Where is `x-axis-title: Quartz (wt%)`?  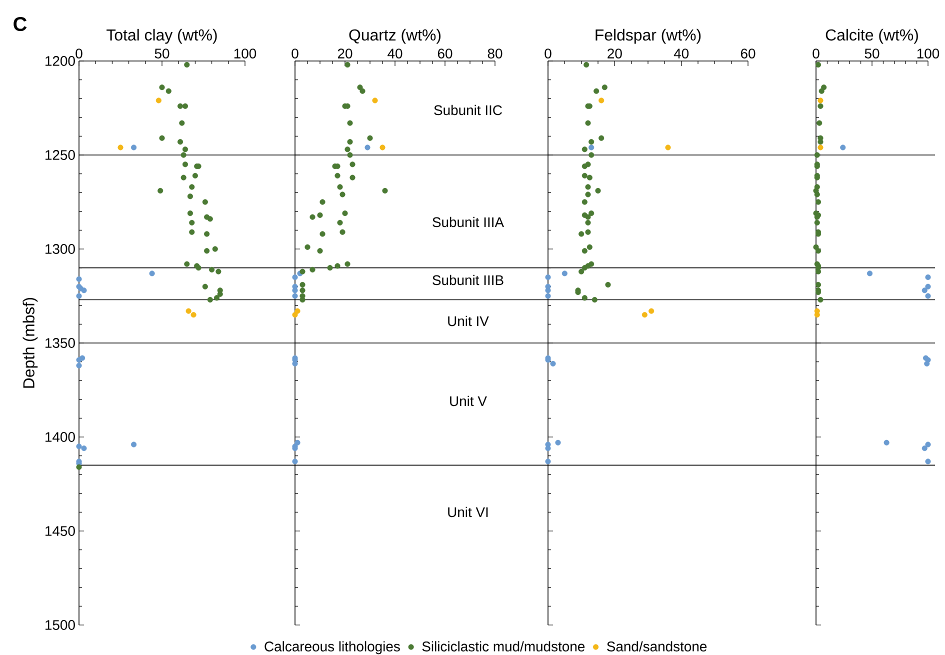 x-axis-title: Quartz (wt%) is located at coordinates (394, 36).